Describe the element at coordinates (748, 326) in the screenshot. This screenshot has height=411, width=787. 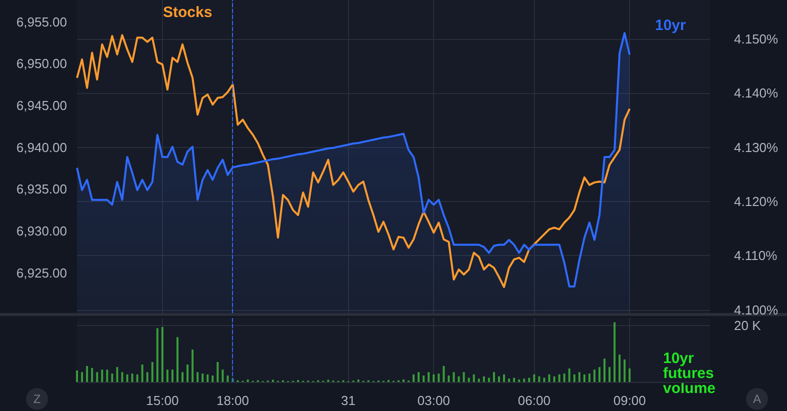
I see `y-tick-label: 20 K` at that location.